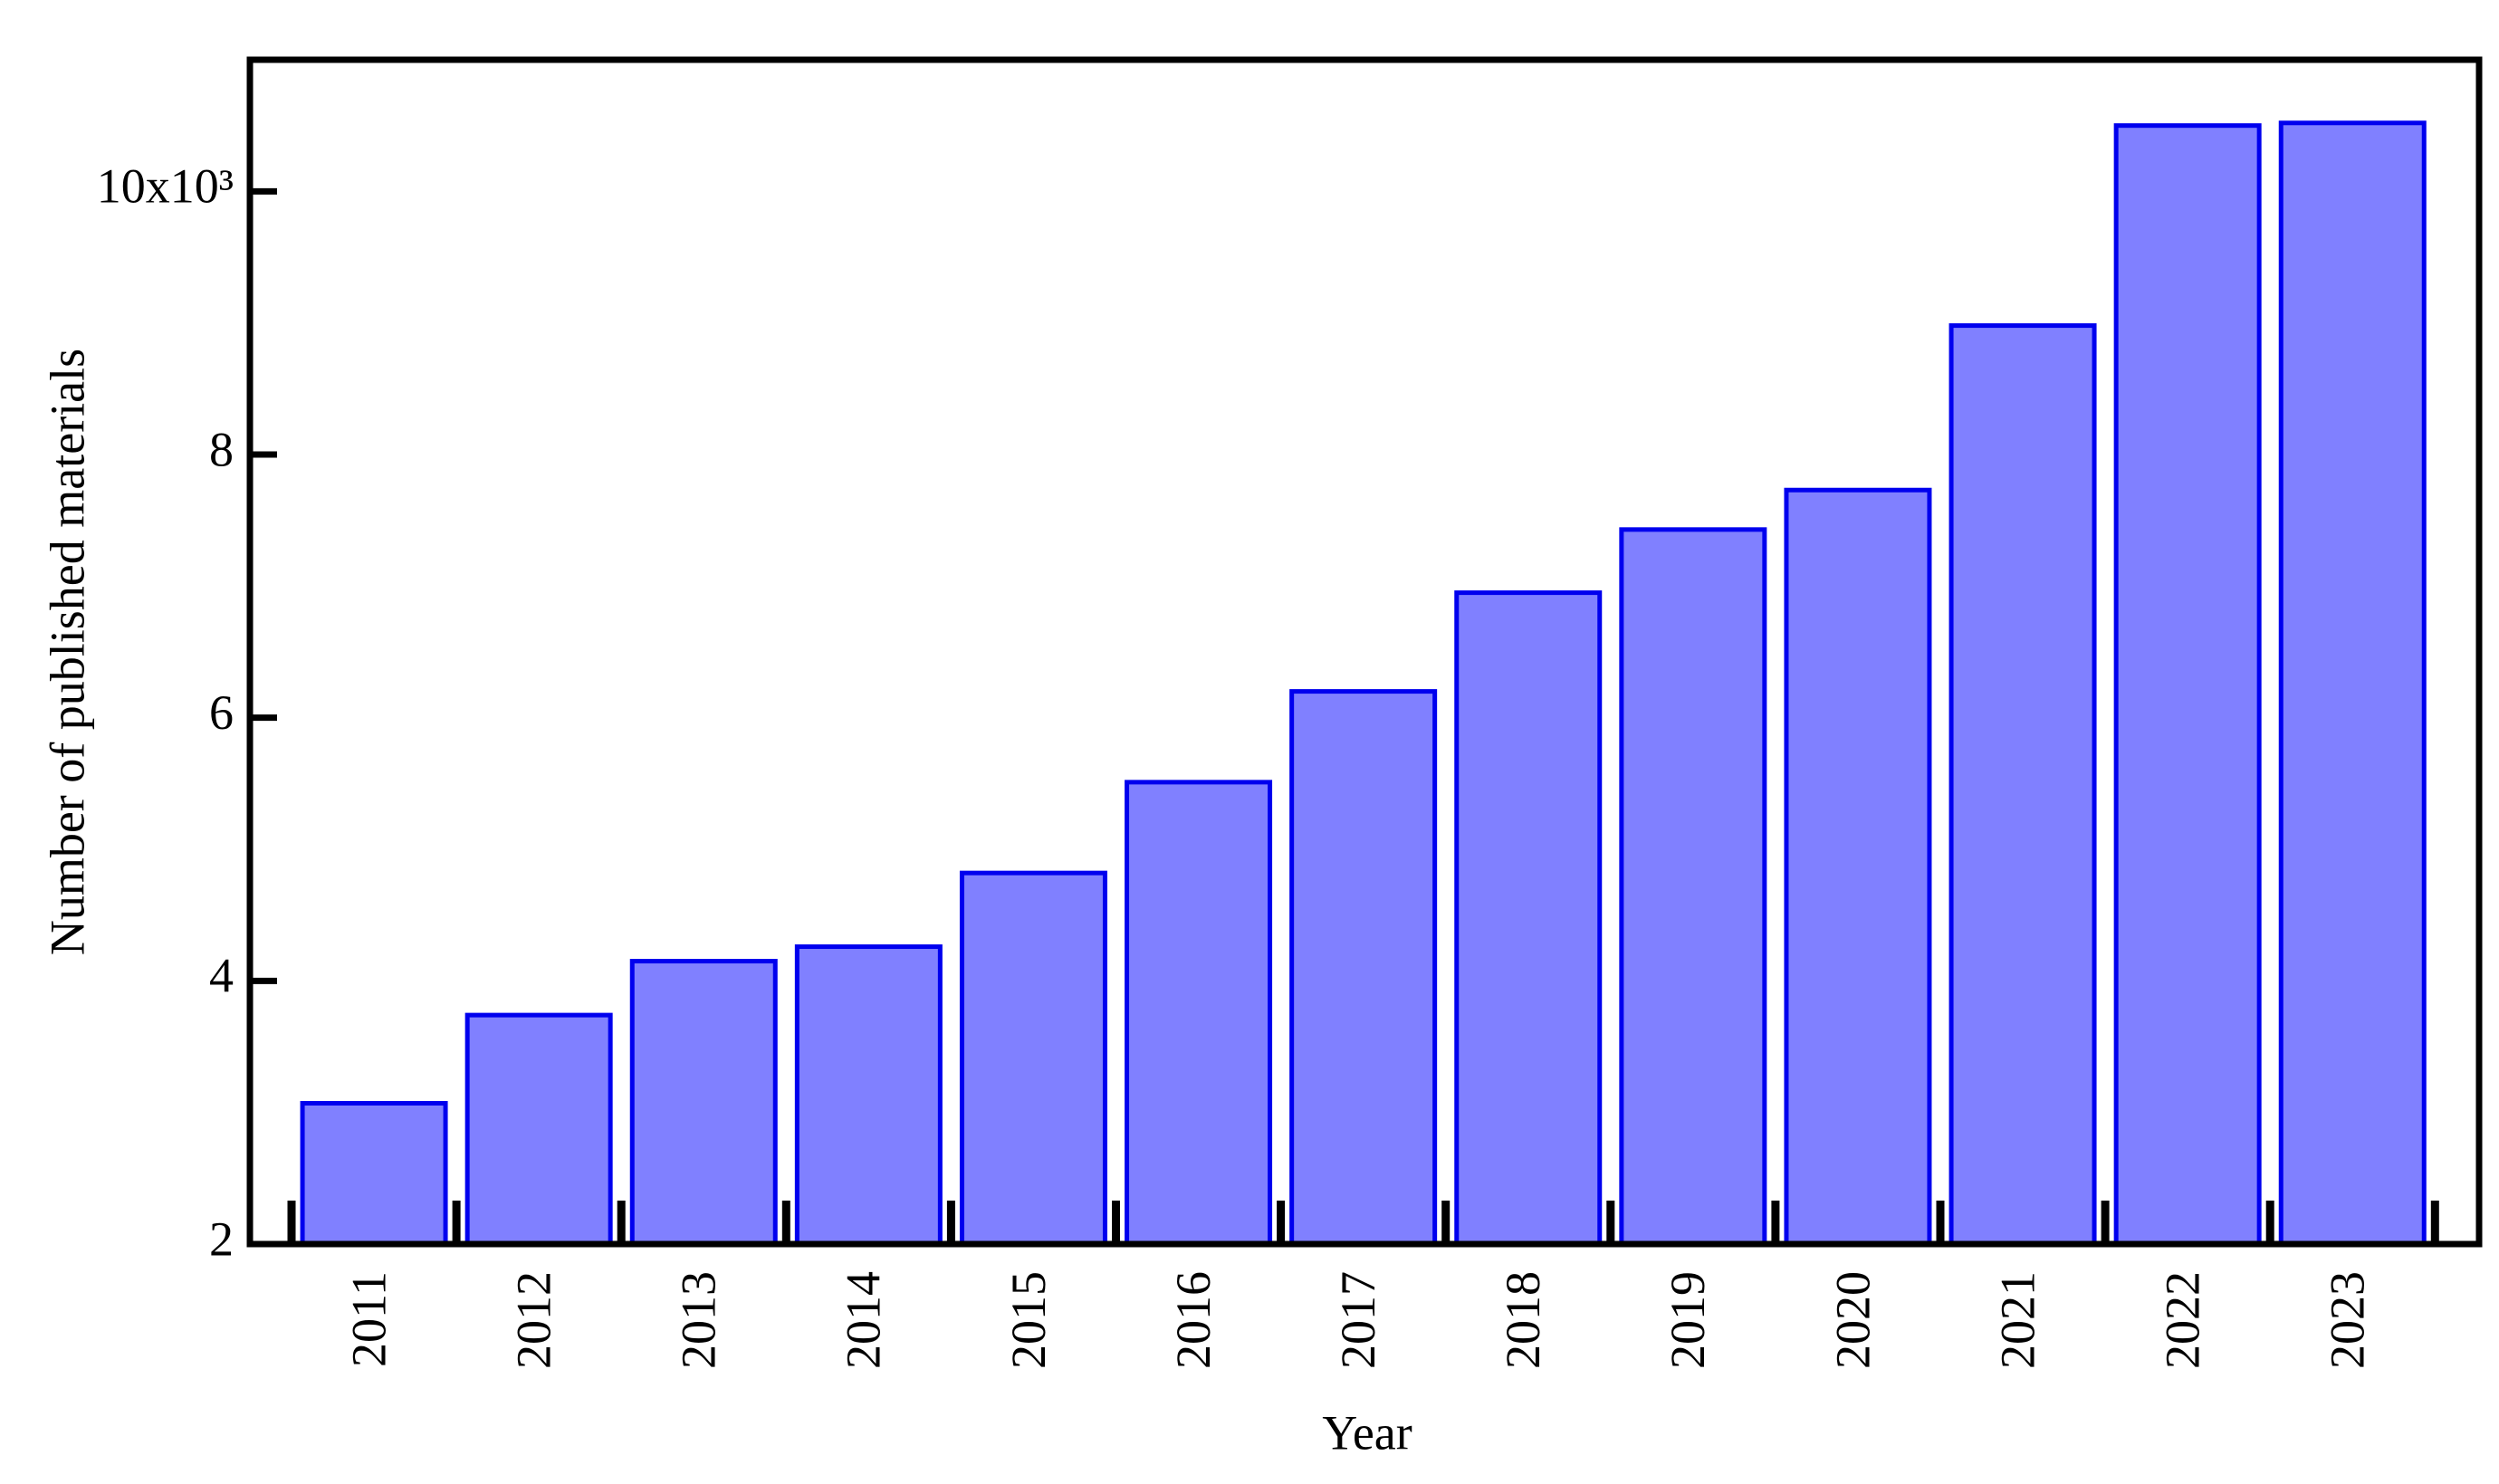 This screenshot has height=1484, width=2499. Describe the element at coordinates (534, 1320) in the screenshot. I see `x-tick-label: 2012` at that location.